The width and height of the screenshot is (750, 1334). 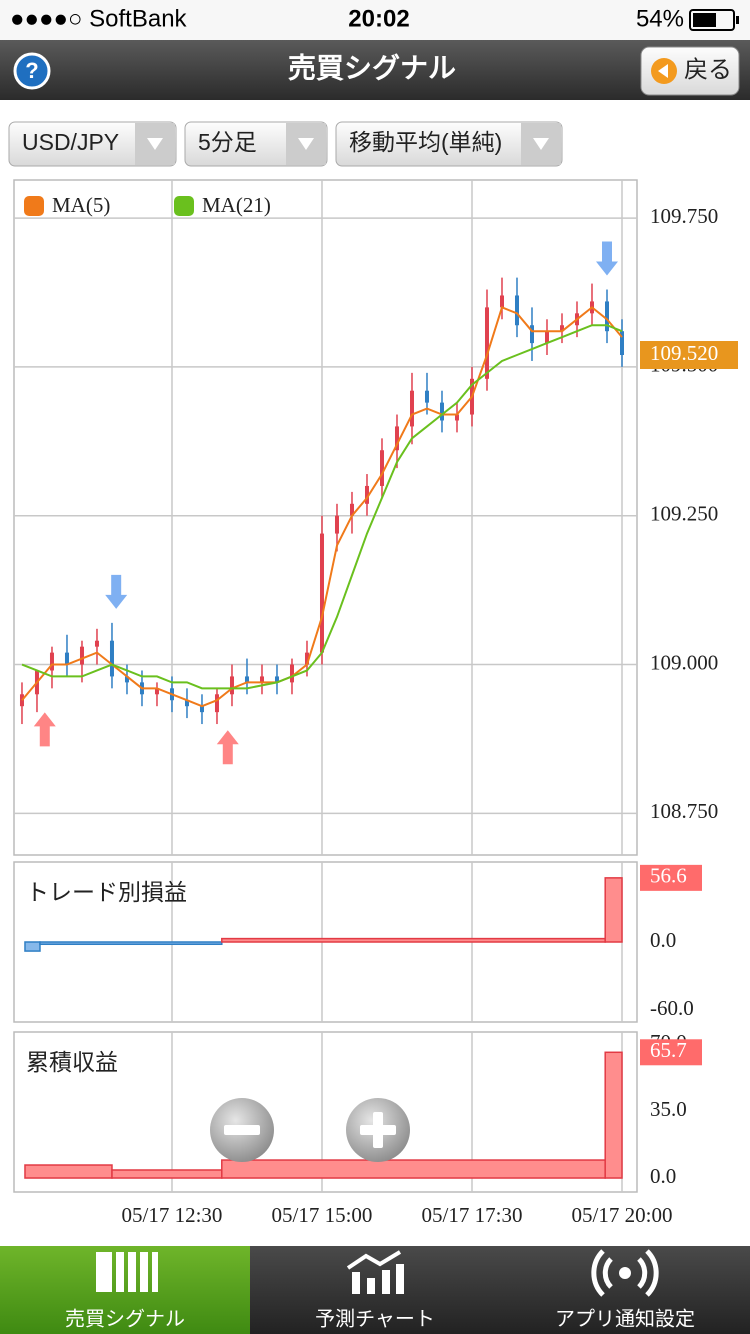 I want to click on back-arrow, so click(x=663, y=71).